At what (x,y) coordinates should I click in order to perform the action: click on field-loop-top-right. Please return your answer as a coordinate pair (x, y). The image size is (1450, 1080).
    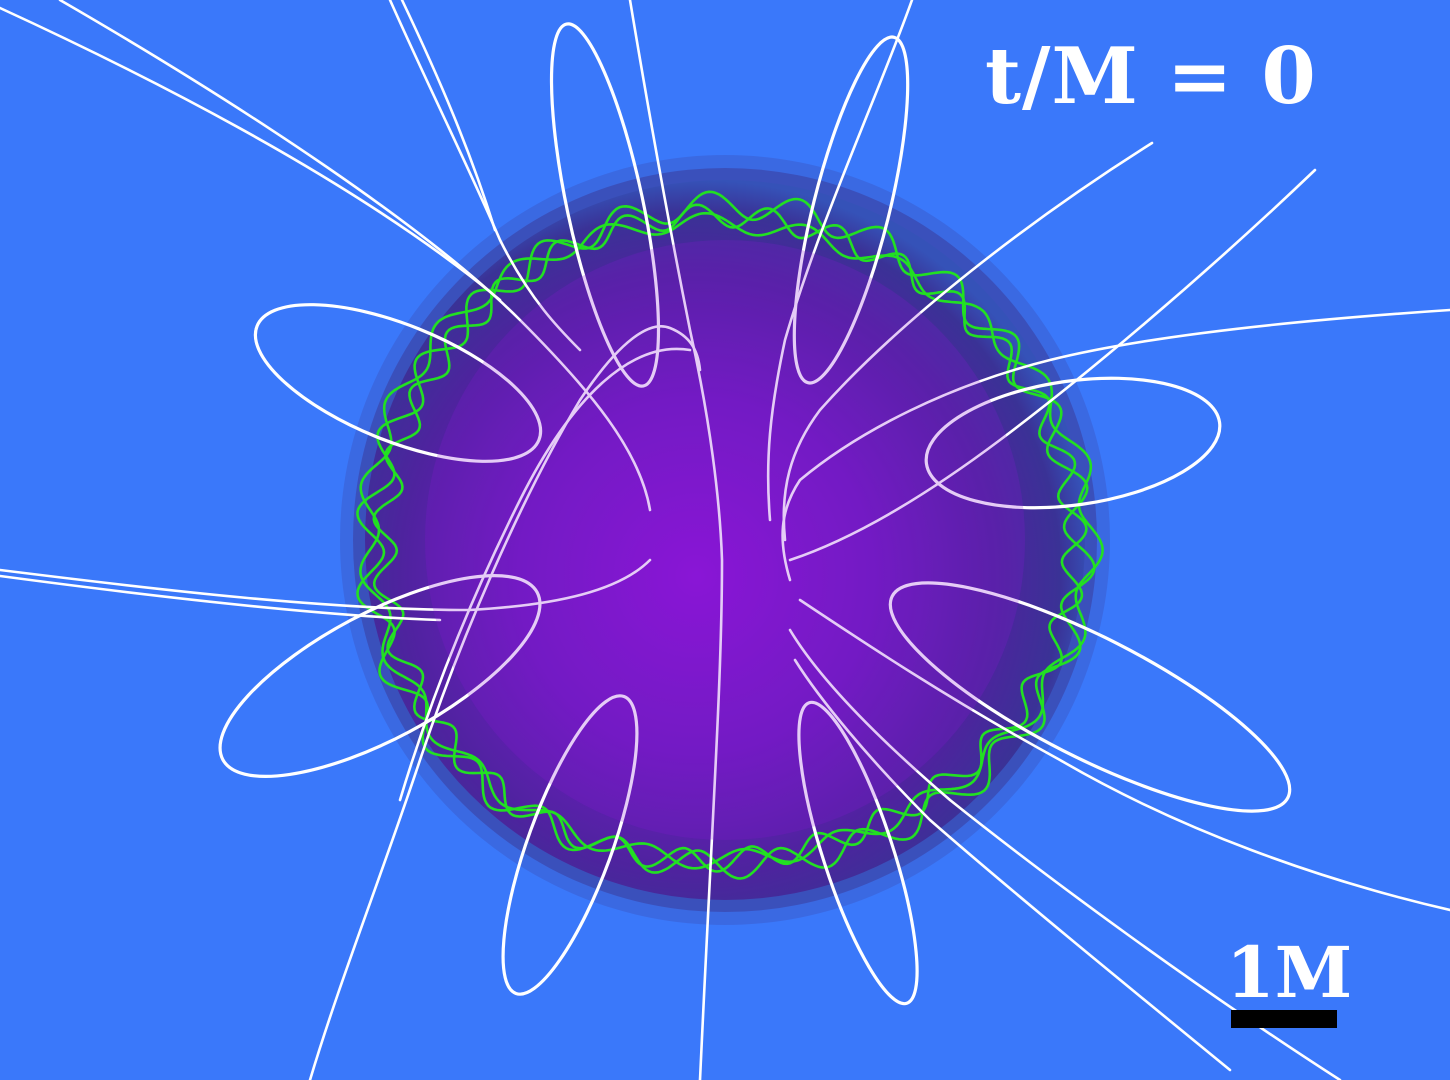
    Looking at the image, I should click on (851, 210).